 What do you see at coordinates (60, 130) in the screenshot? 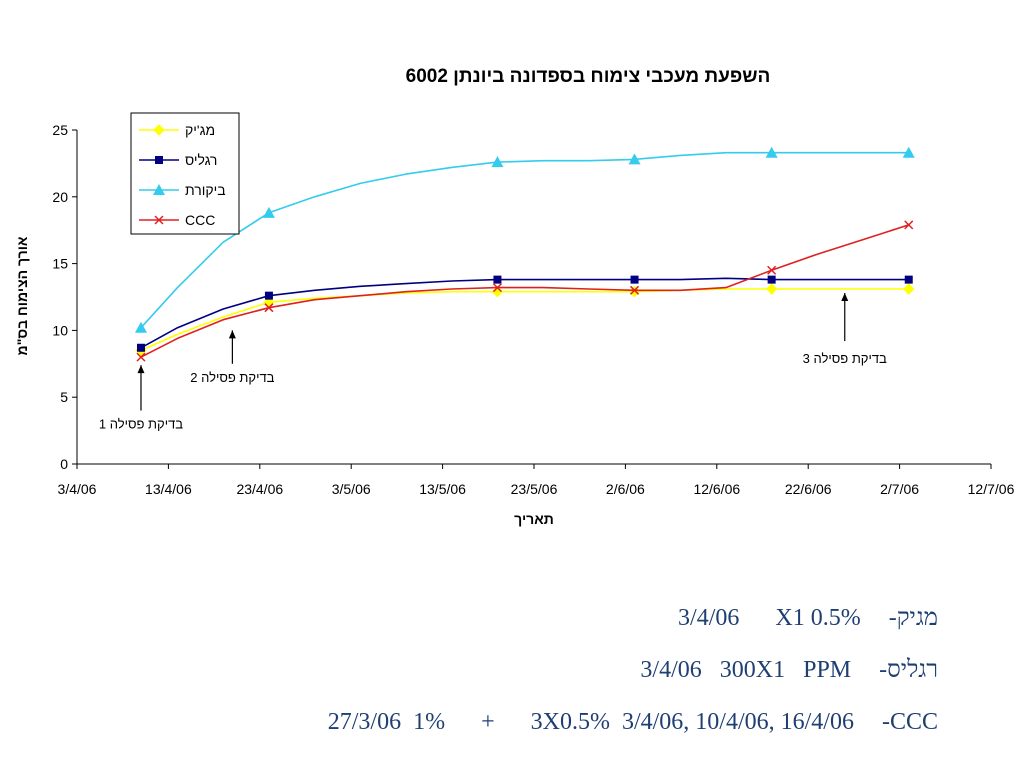
I see `y-tick-label: 25` at bounding box center [60, 130].